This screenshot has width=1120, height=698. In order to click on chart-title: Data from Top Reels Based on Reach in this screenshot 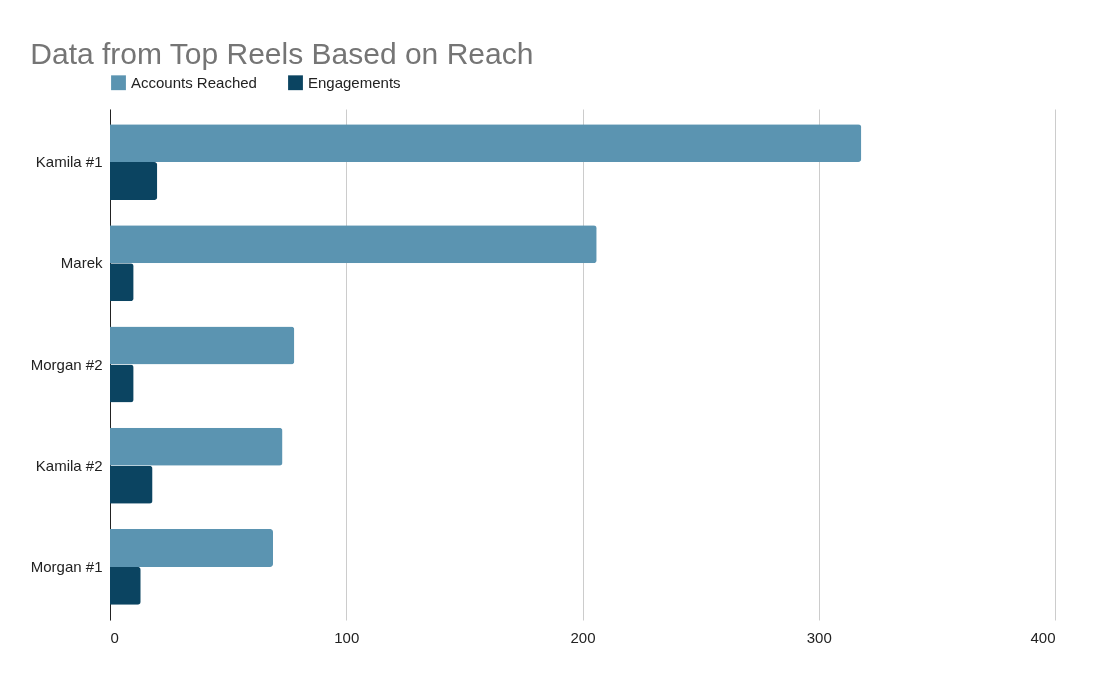, I will do `click(282, 53)`.